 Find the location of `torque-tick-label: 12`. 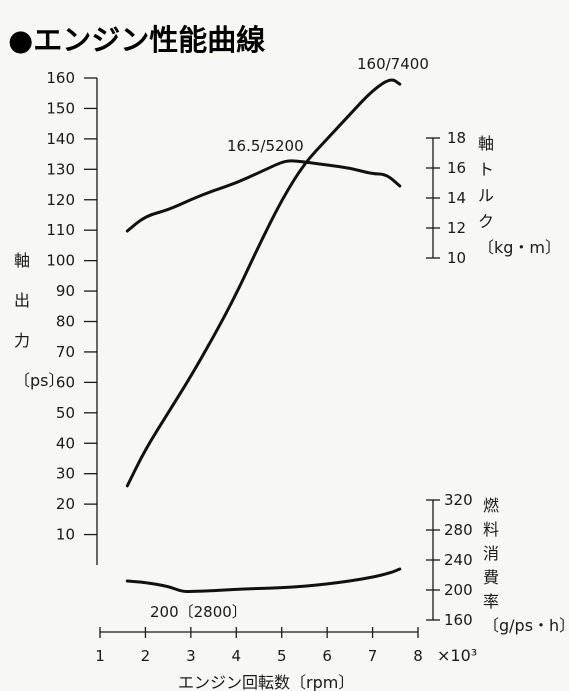

torque-tick-label: 12 is located at coordinates (456, 228).